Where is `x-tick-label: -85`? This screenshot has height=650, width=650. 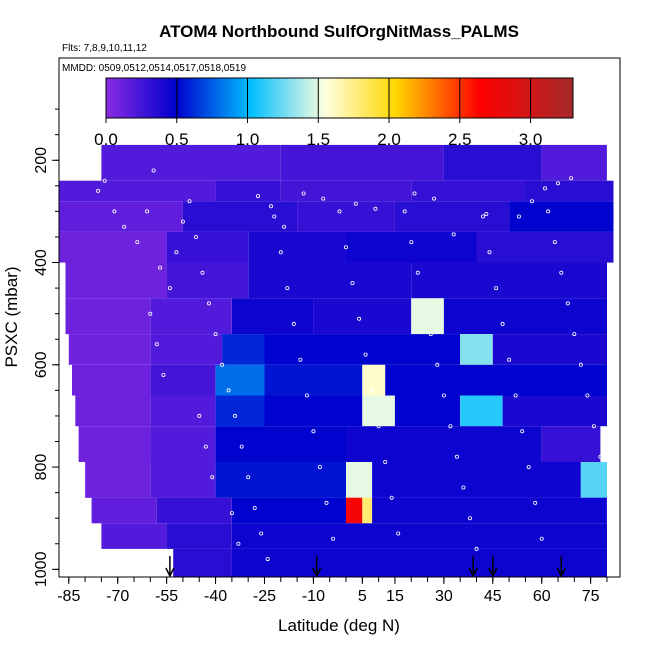 x-tick-label: -85 is located at coordinates (68, 596).